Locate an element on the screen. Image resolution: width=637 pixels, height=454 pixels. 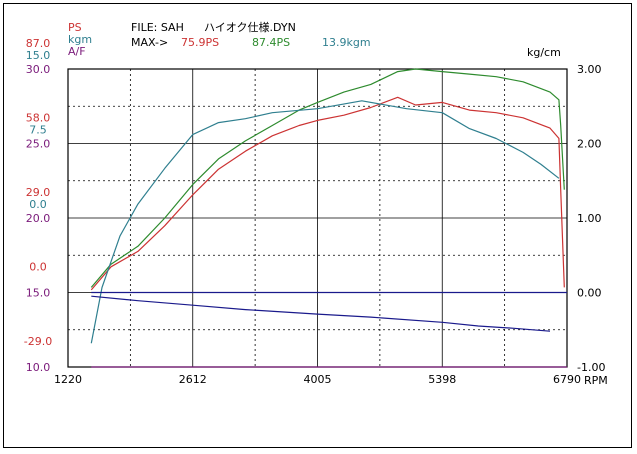
max-ps-green: 87.4PS is located at coordinates (271, 42).